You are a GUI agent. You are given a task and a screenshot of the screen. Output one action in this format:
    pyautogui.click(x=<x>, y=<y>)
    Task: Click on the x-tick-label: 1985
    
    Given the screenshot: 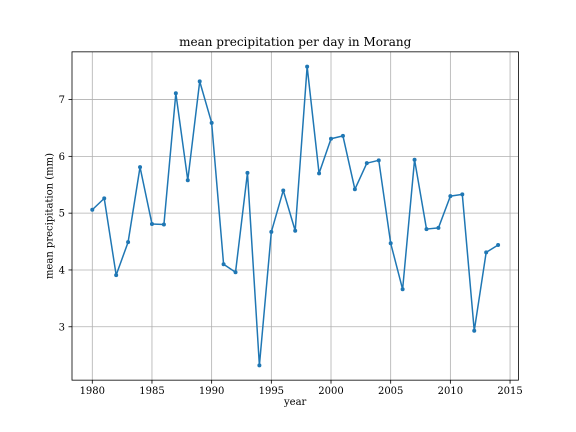 What is the action you would take?
    pyautogui.click(x=151, y=391)
    